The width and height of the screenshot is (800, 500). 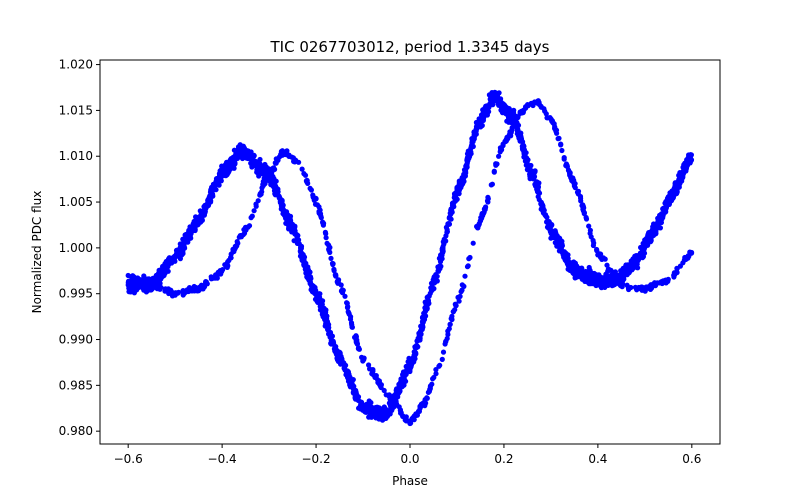 What do you see at coordinates (503, 459) in the screenshot?
I see `x-tick-label: 0.2` at bounding box center [503, 459].